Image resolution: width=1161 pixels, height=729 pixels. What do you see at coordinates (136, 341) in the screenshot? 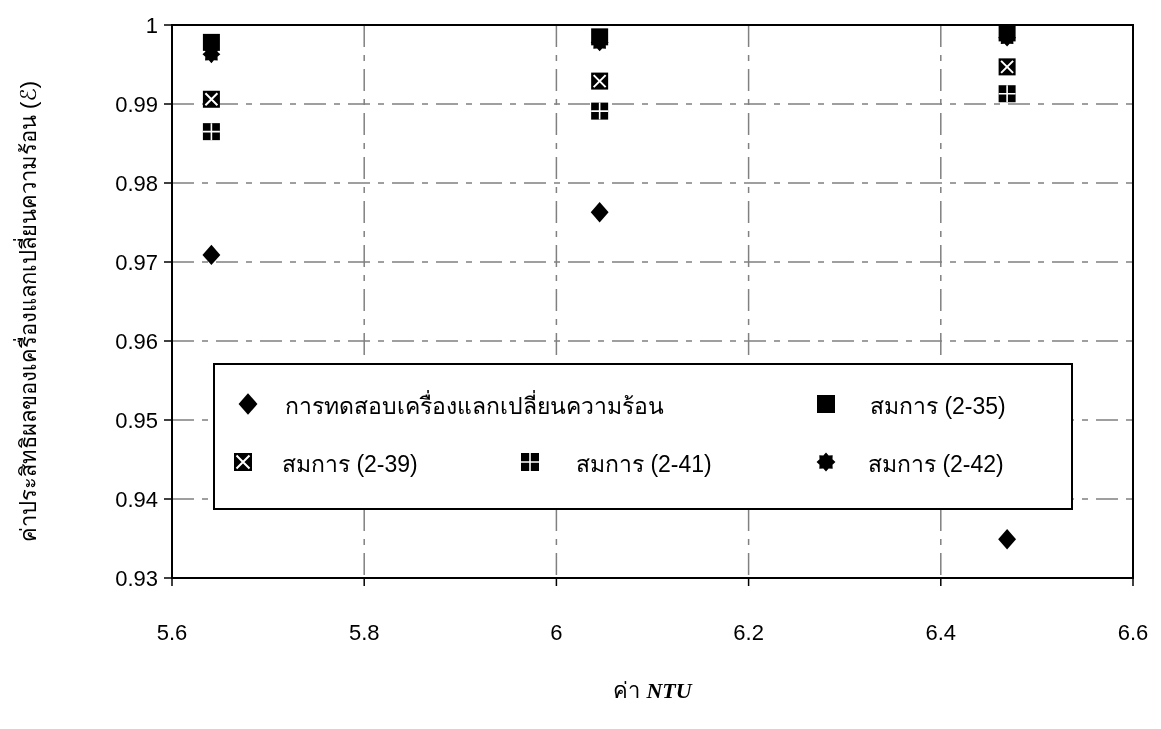
I see `y-tick-label: 0.96` at bounding box center [136, 341].